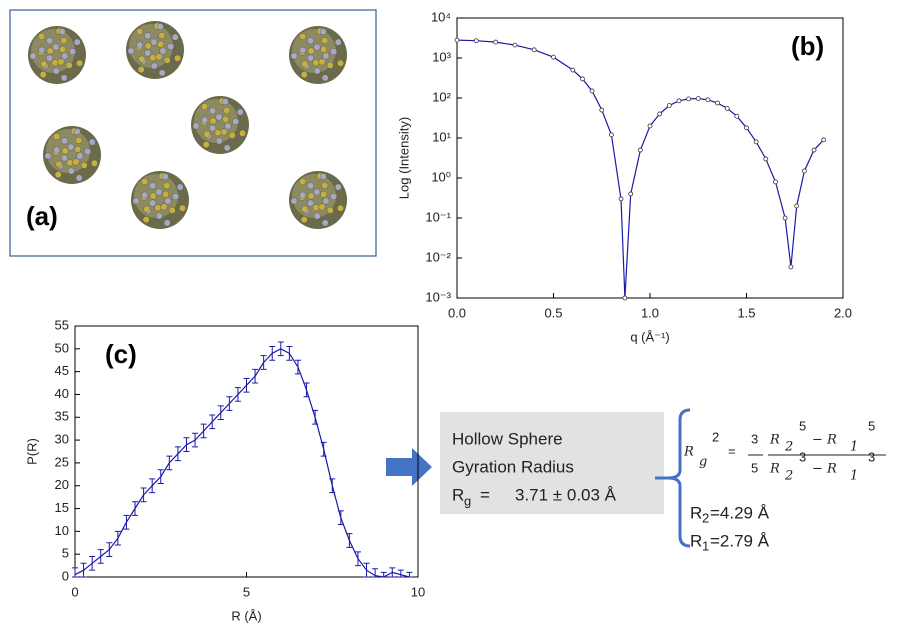 The image size is (904, 632). What do you see at coordinates (438, 216) in the screenshot?
I see `y-tick-label: 10⁻¹` at bounding box center [438, 216].